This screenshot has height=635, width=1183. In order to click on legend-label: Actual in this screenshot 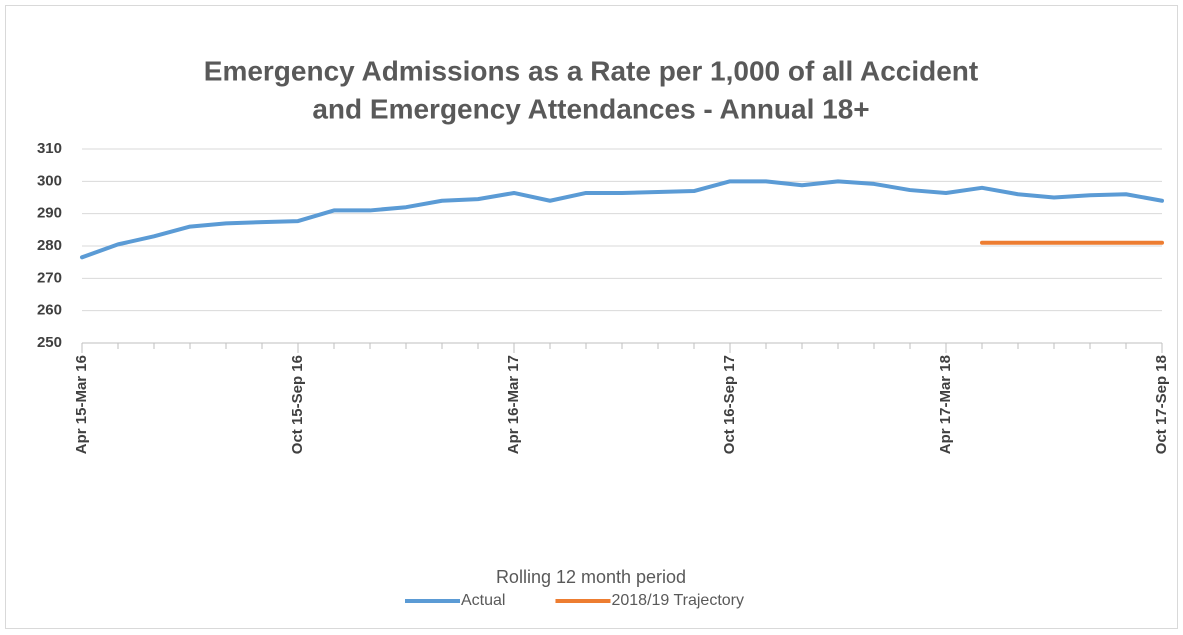, I will do `click(483, 600)`.